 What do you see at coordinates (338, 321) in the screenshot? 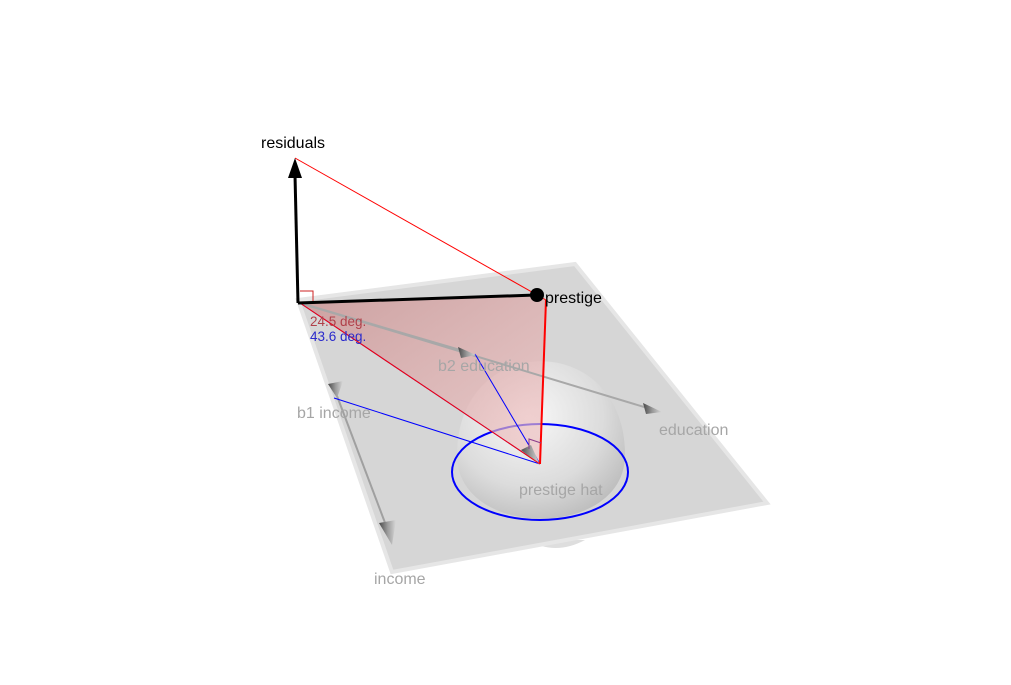
I see `angle-red-label: 24.5 deg.` at bounding box center [338, 321].